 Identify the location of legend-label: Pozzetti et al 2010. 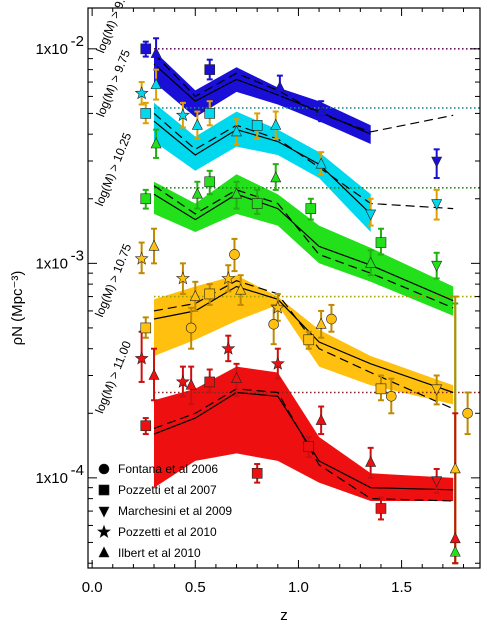
(167, 532).